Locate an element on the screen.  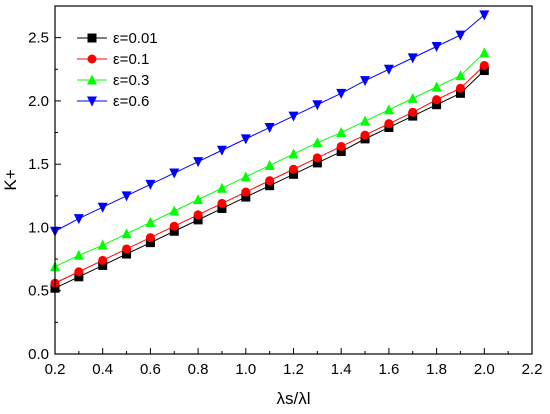
y-tick-label: 0.0 is located at coordinates (38, 354).